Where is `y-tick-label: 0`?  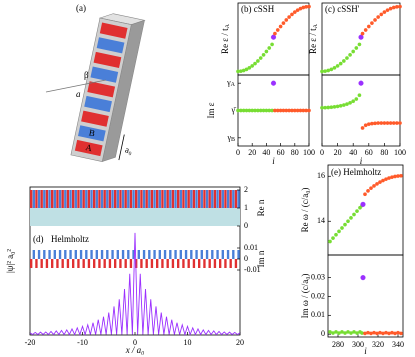
y-tick-label: 0 is located at coordinates (323, 333).